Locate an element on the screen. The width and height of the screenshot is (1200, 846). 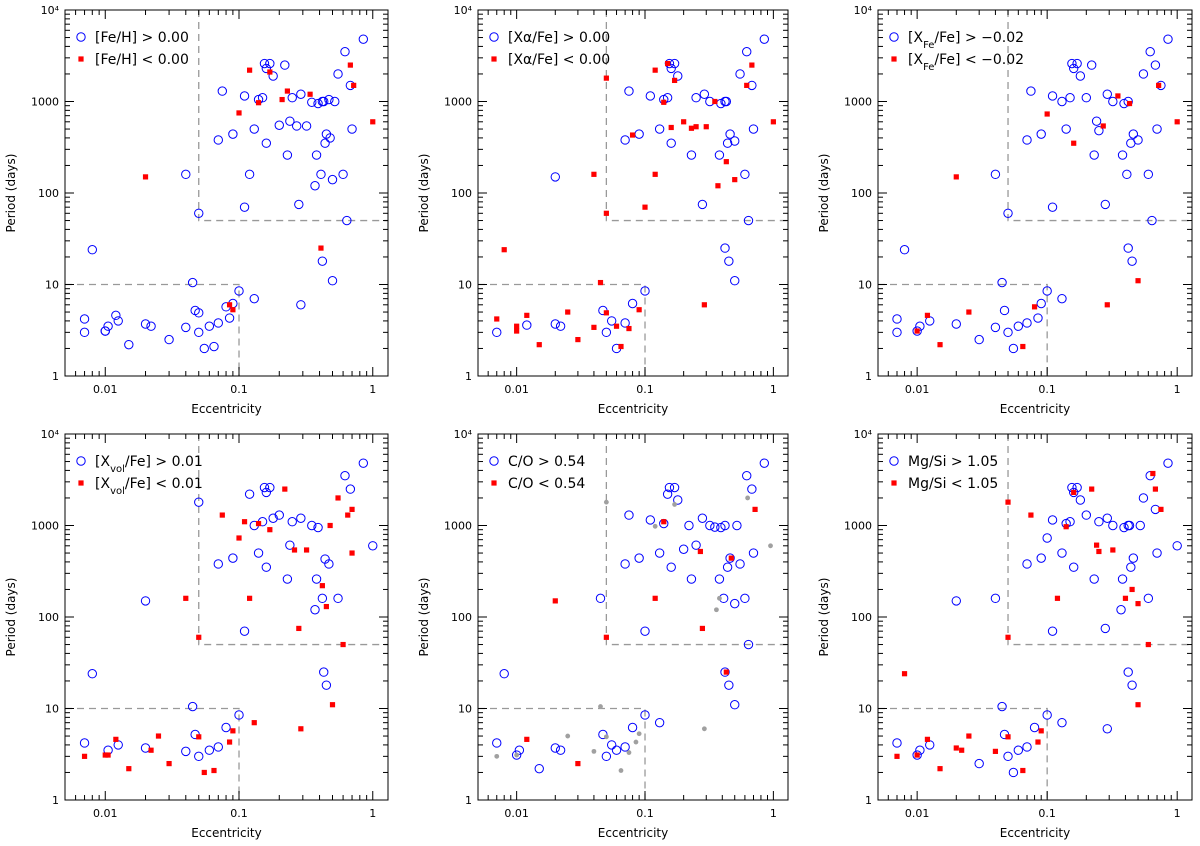
legend-label-part: [Xα/Fe] > 0.00 is located at coordinates (559, 38).